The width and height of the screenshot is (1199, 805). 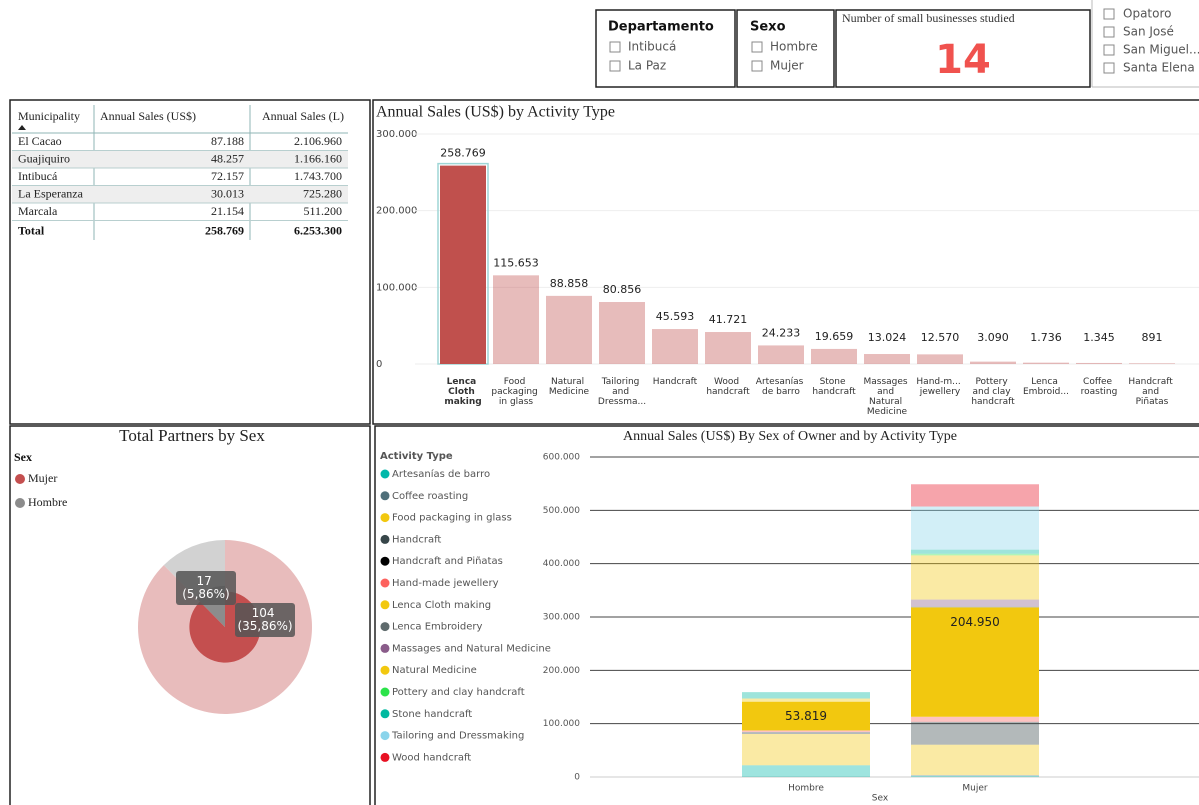 I want to click on legend-label: Lenca Embroidery, so click(x=437, y=627).